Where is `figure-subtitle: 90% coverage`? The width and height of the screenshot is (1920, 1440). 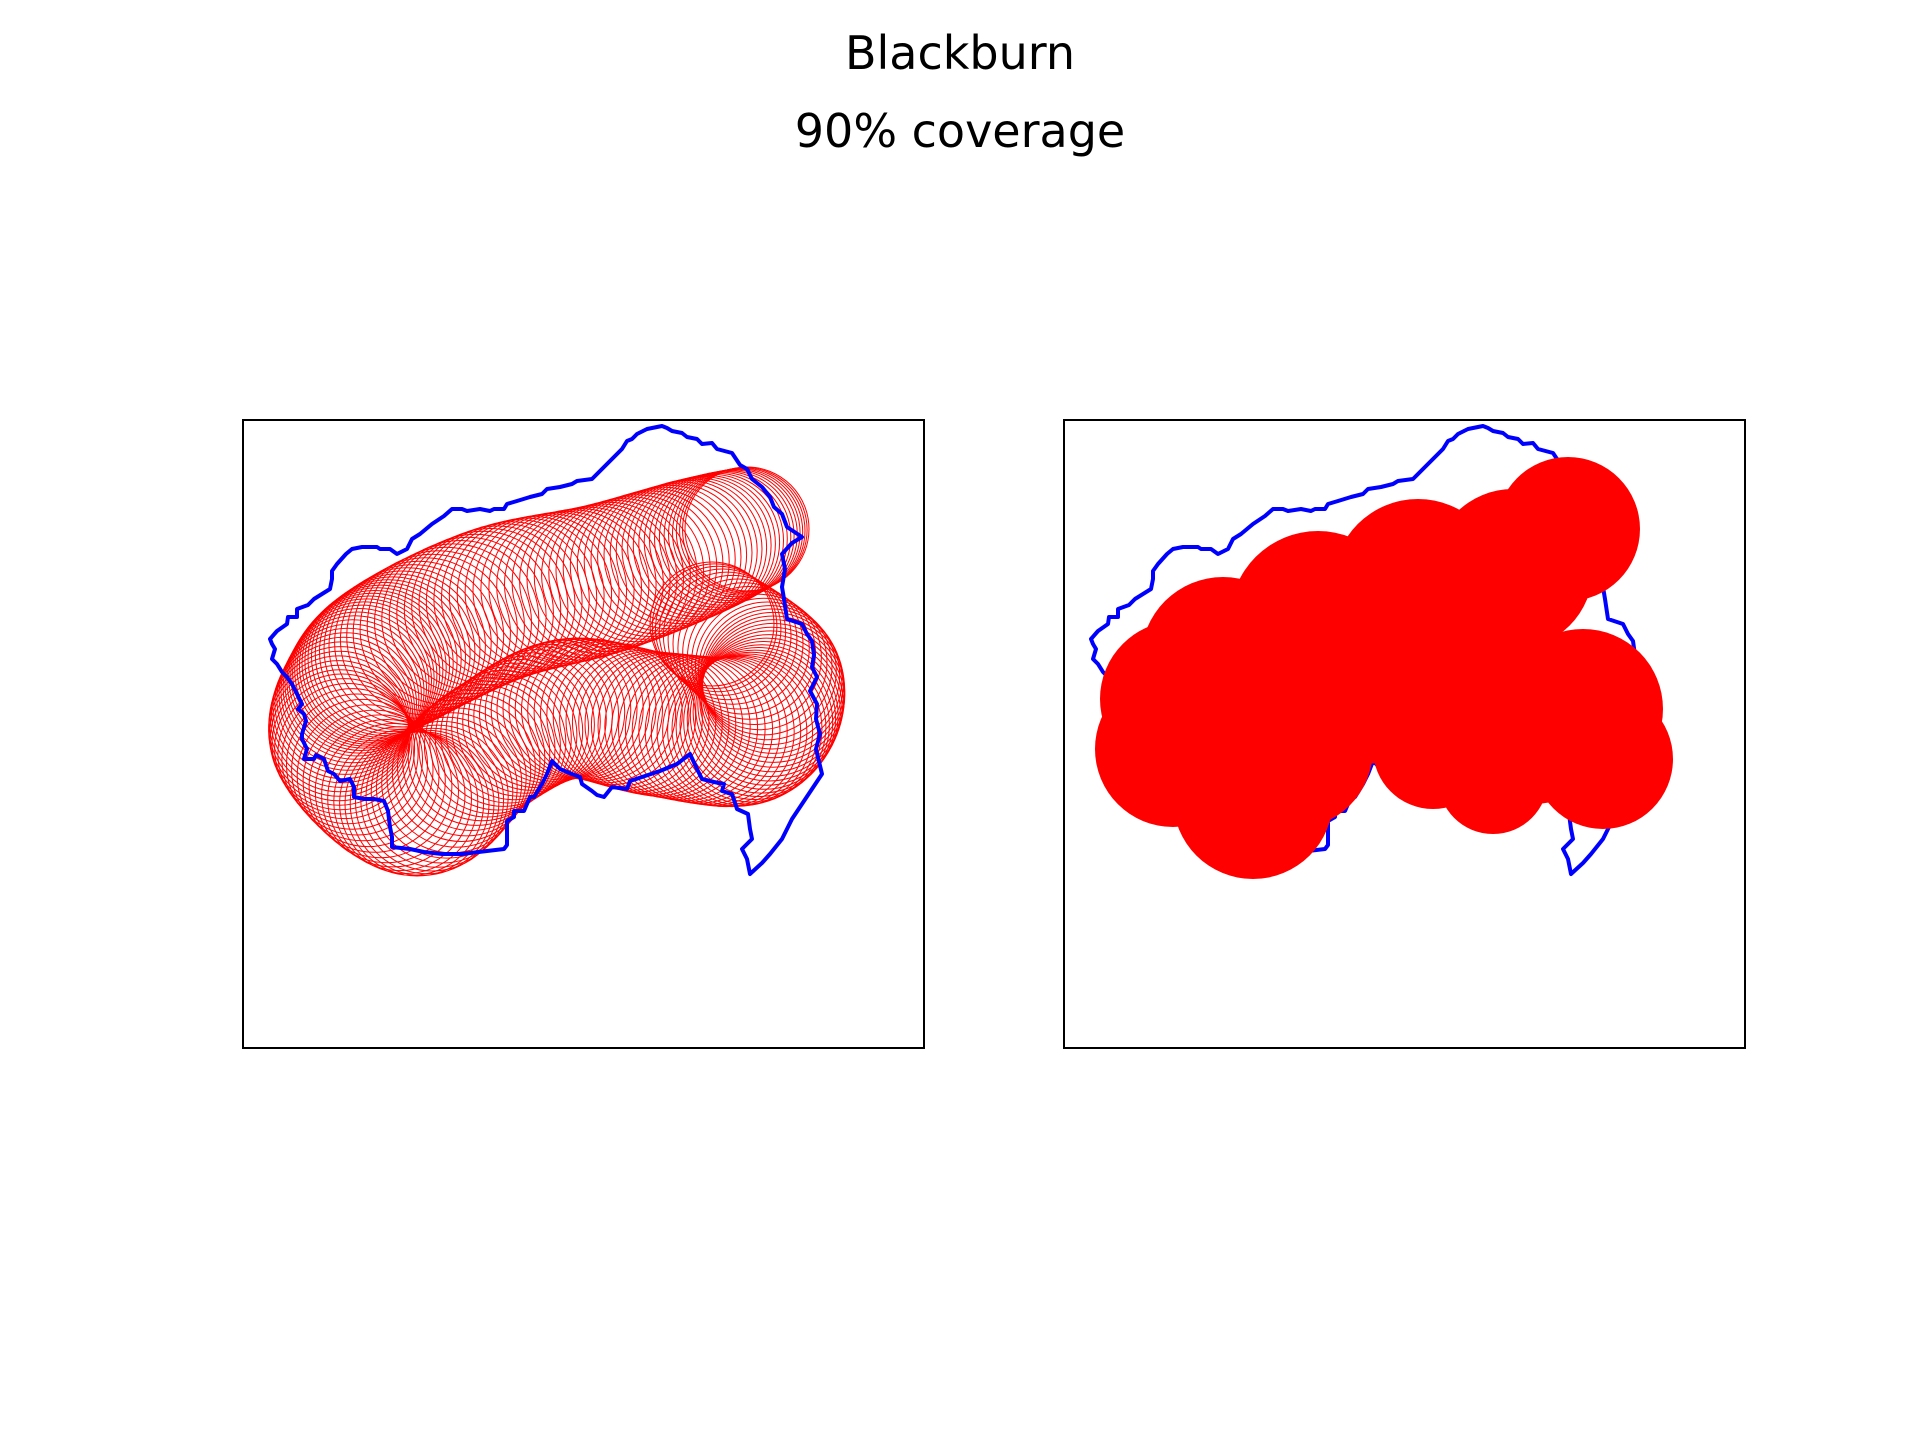 figure-subtitle: 90% coverage is located at coordinates (960, 131).